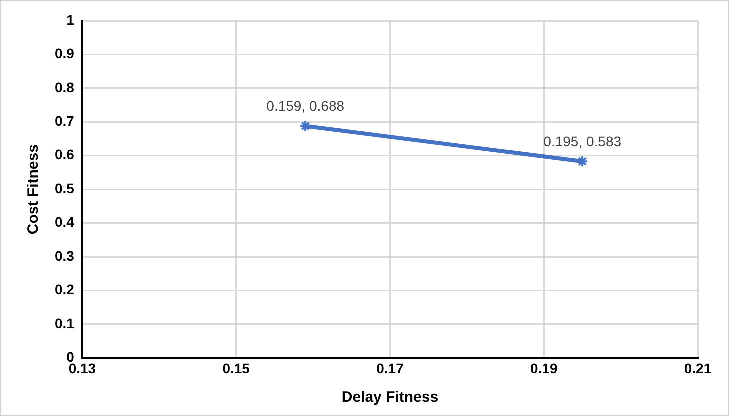  What do you see at coordinates (305, 106) in the screenshot?
I see `data-label: 0.159, 0.688` at bounding box center [305, 106].